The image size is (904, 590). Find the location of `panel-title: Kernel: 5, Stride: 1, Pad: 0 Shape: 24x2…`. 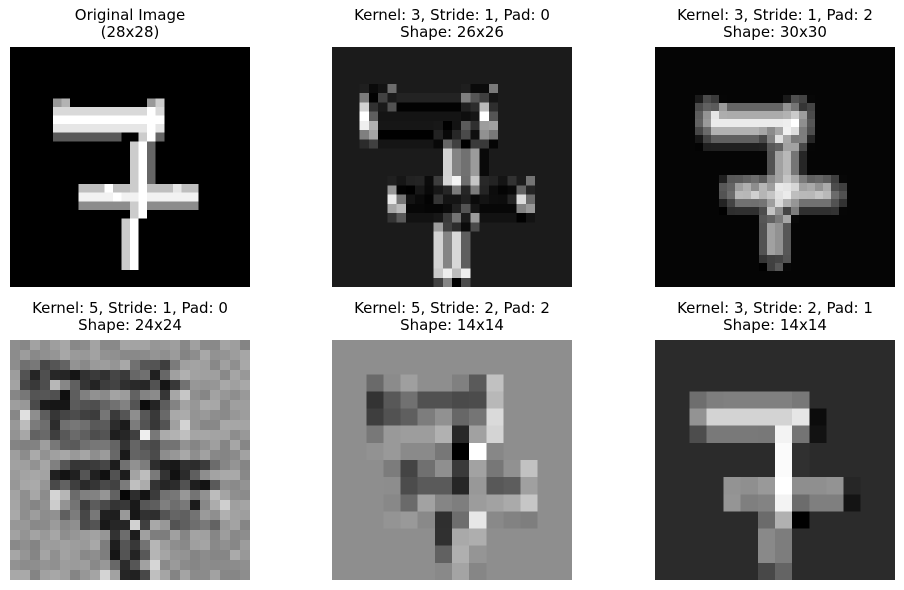

panel-title: Kernel: 5, Stride: 1, Pad: 0 Shape: 24x2… is located at coordinates (130, 317).